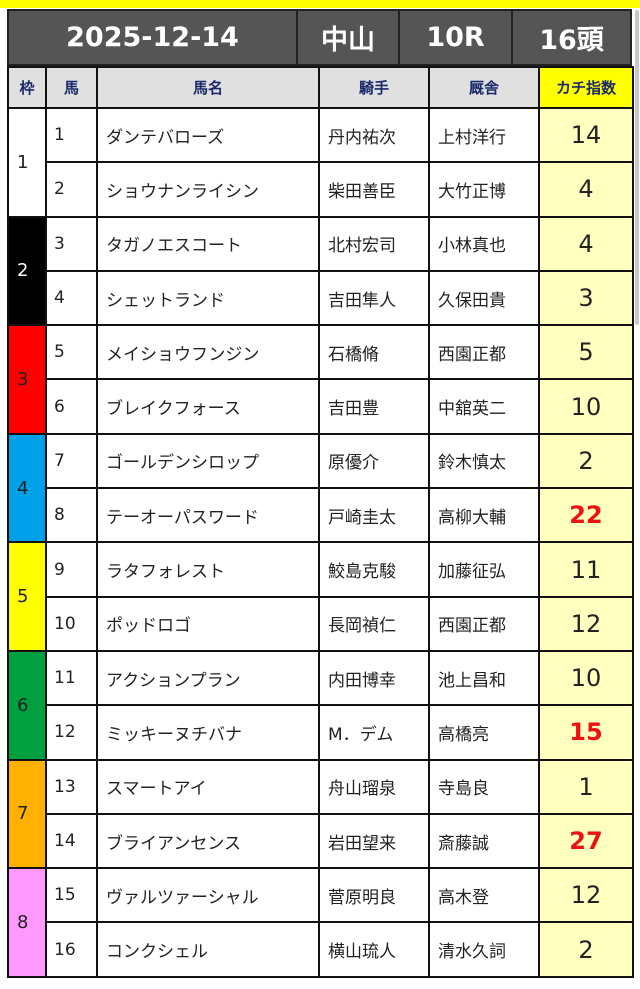 The width and height of the screenshot is (640, 989). What do you see at coordinates (484, 515) in the screenshot?
I see `trainer-name: 高柳大輔` at bounding box center [484, 515].